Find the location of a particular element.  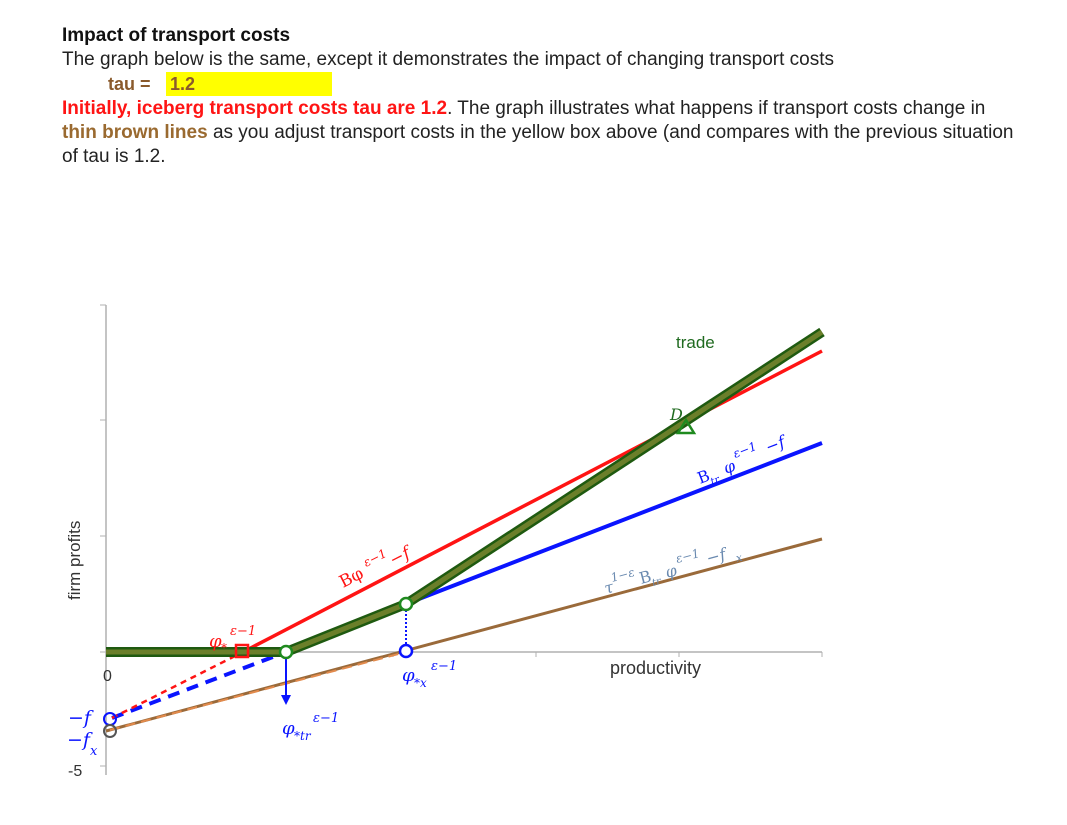

blue-line-label-exp: ε−1 is located at coordinates (745, 450).